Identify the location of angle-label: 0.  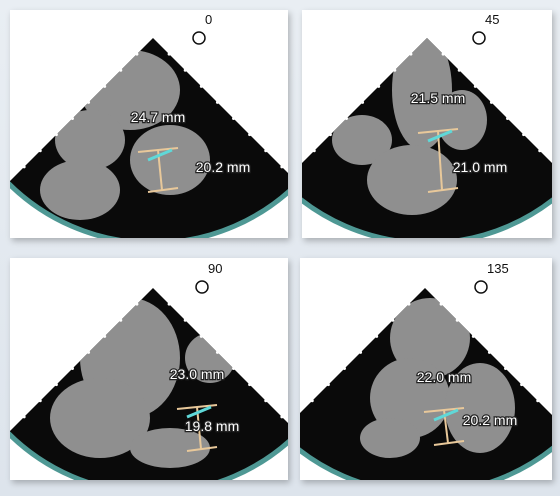
(208, 19).